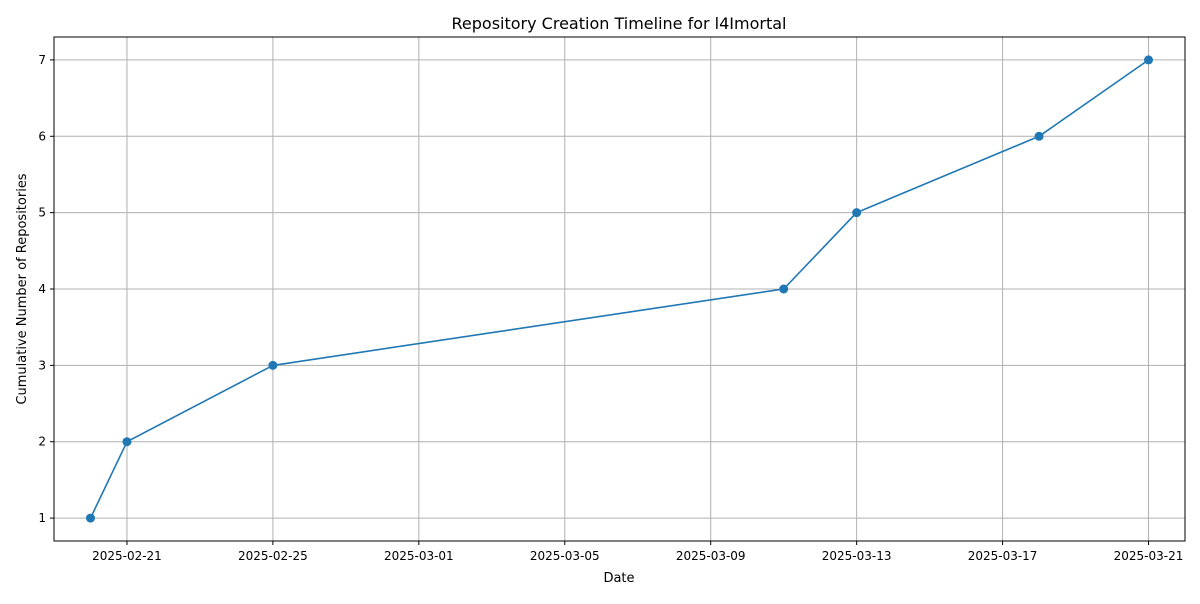 The image size is (1200, 604). What do you see at coordinates (42, 442) in the screenshot?
I see `y-tick-label: 2` at bounding box center [42, 442].